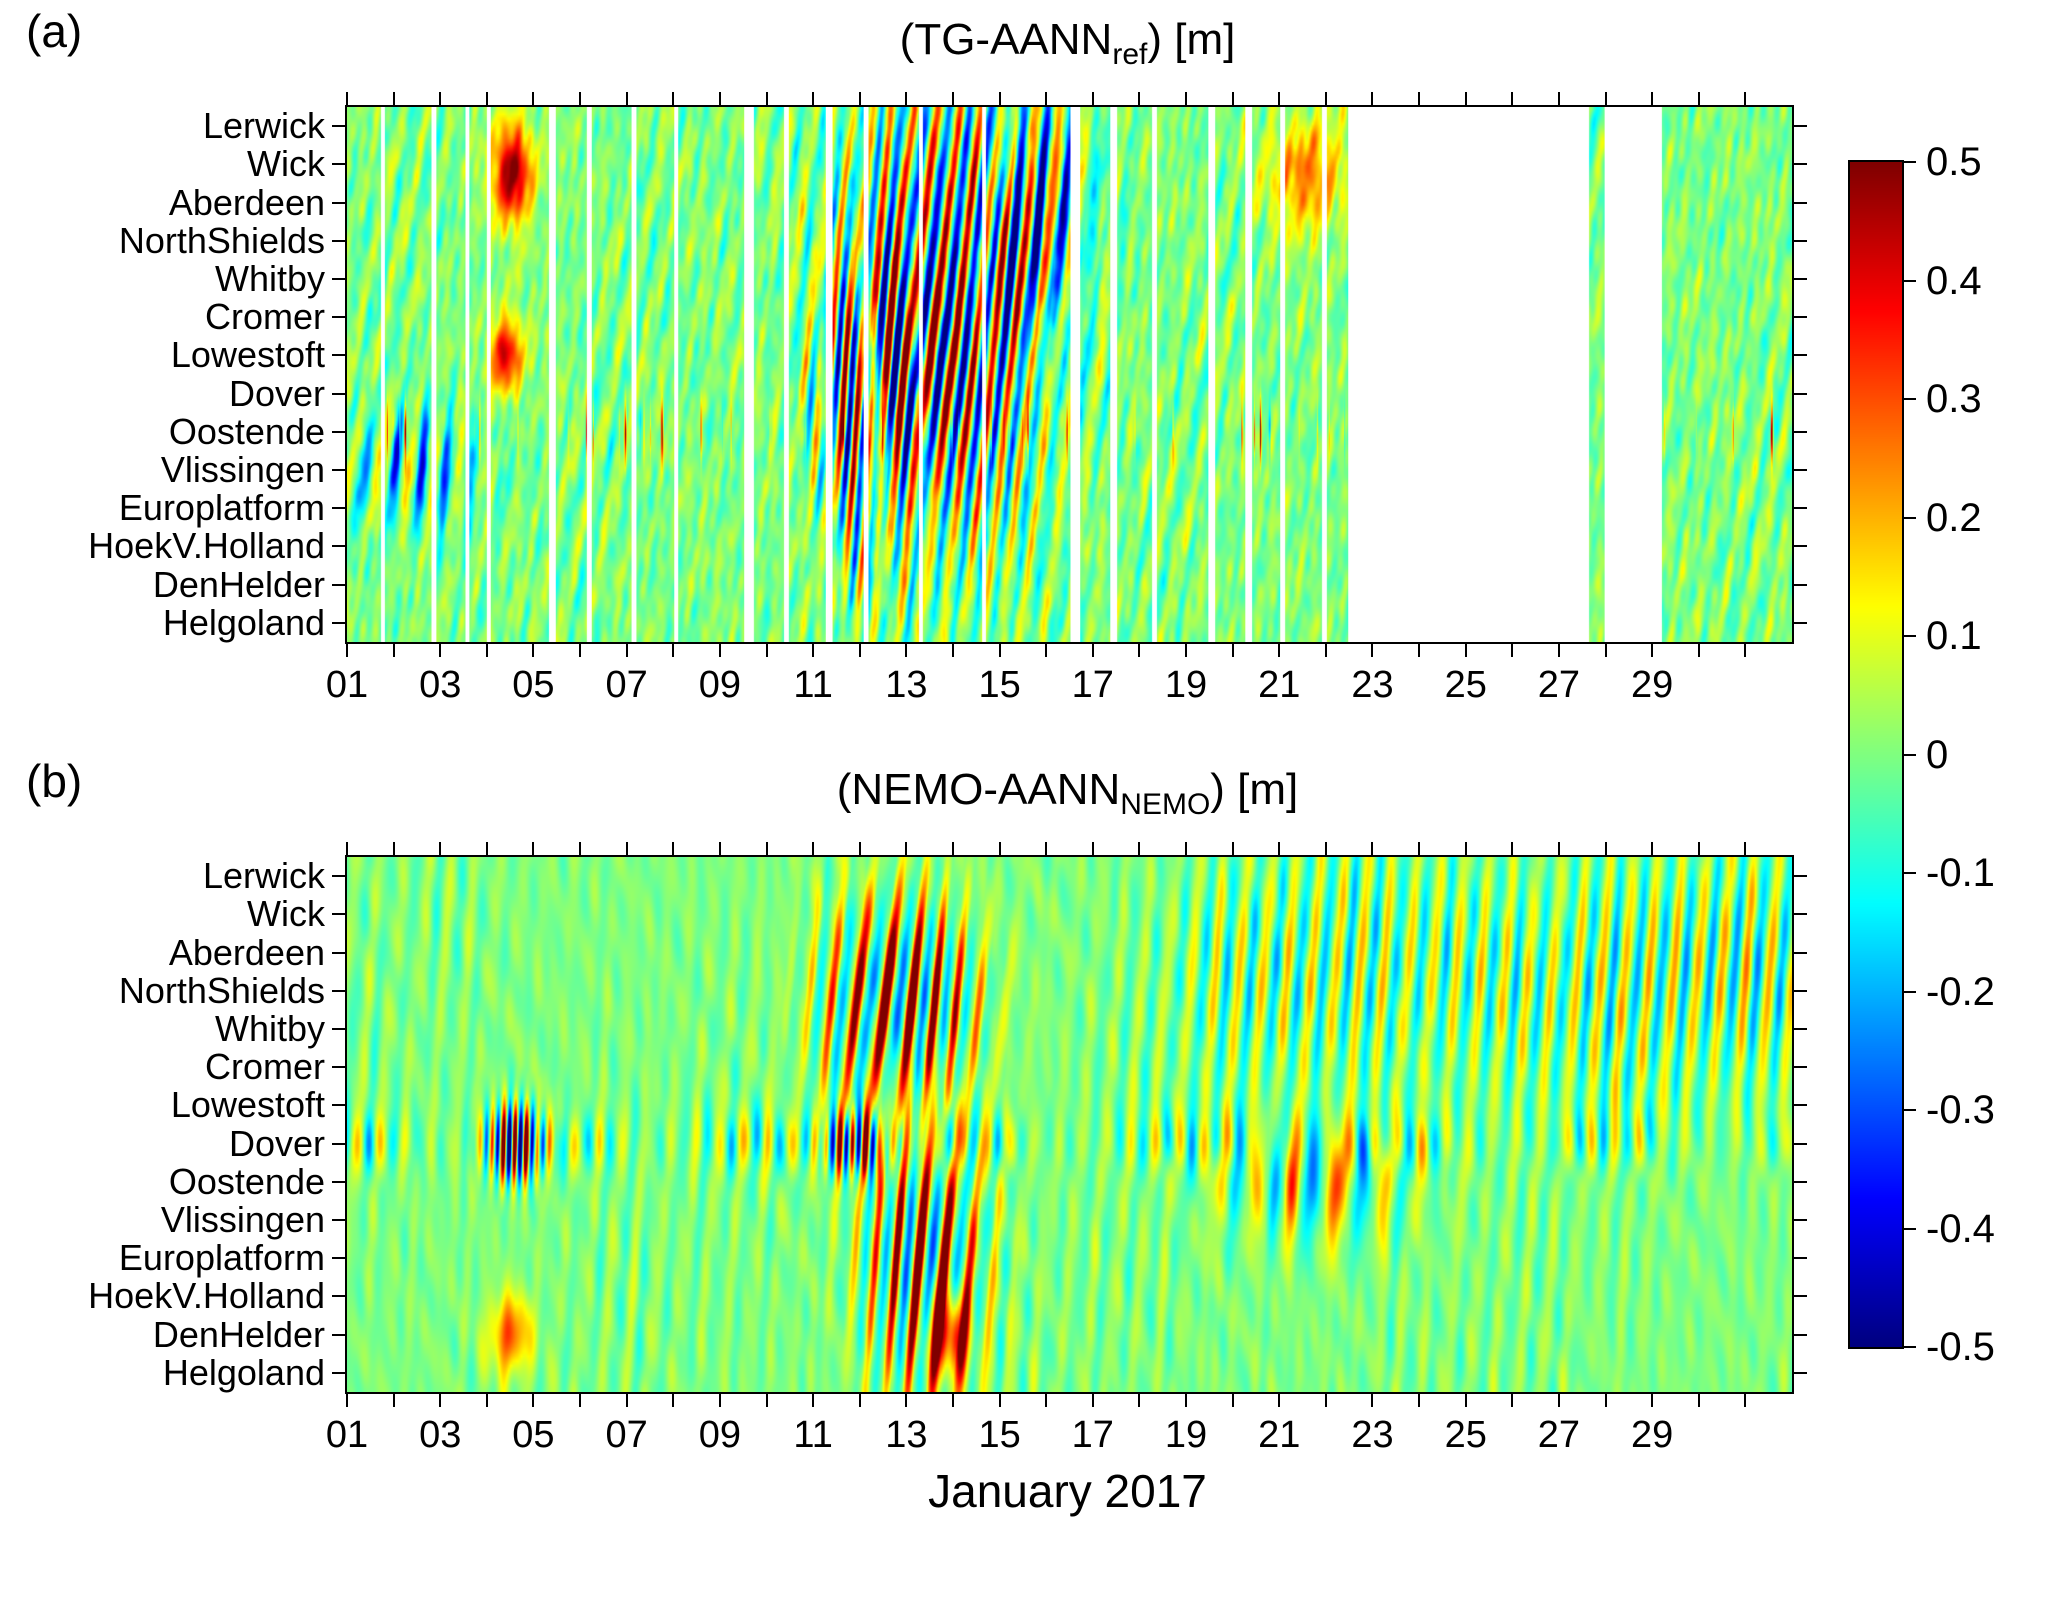  What do you see at coordinates (269, 278) in the screenshot?
I see `y-tick-label-station: Whitby` at bounding box center [269, 278].